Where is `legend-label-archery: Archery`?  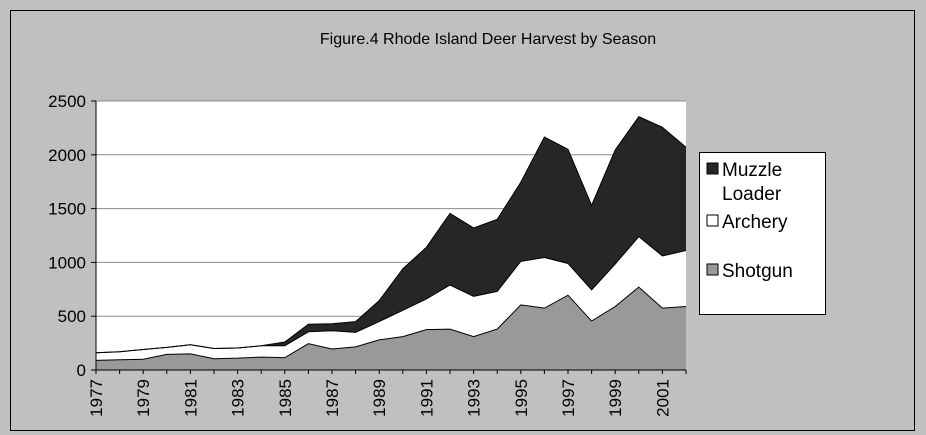 legend-label-archery: Archery is located at coordinates (755, 222).